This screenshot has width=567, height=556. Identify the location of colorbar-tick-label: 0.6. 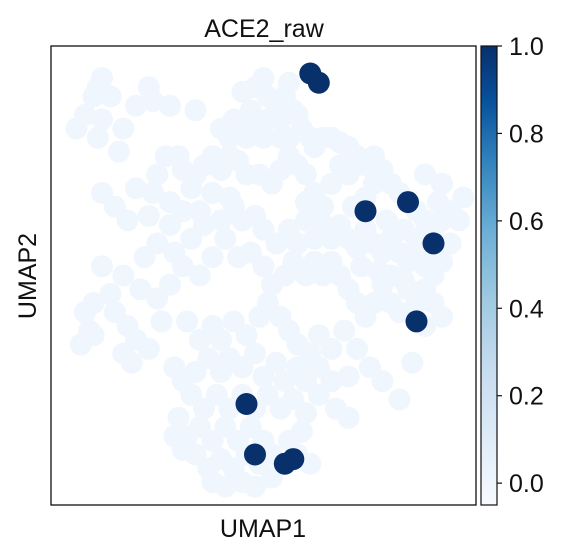
(526, 222).